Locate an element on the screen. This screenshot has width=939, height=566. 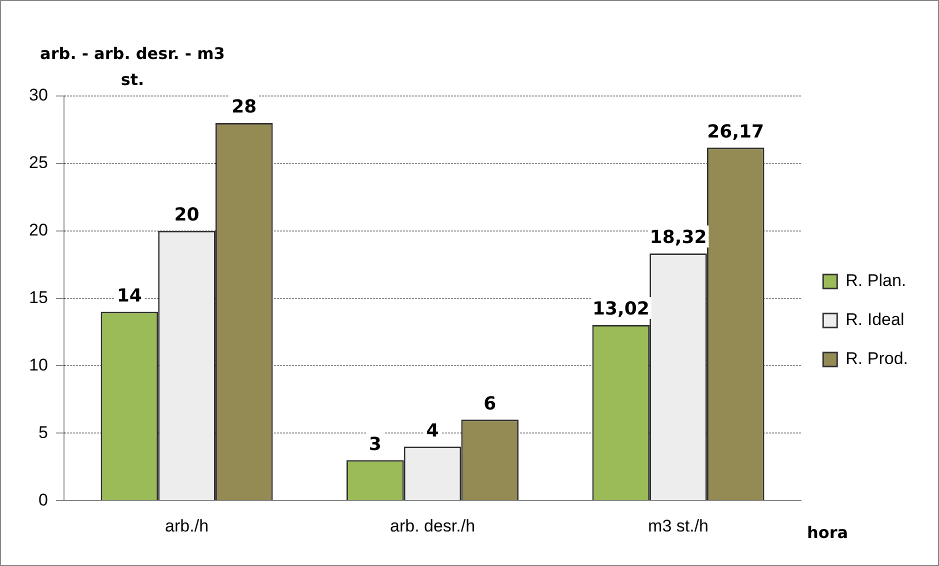
y-tick-label: 15 is located at coordinates (38, 297).